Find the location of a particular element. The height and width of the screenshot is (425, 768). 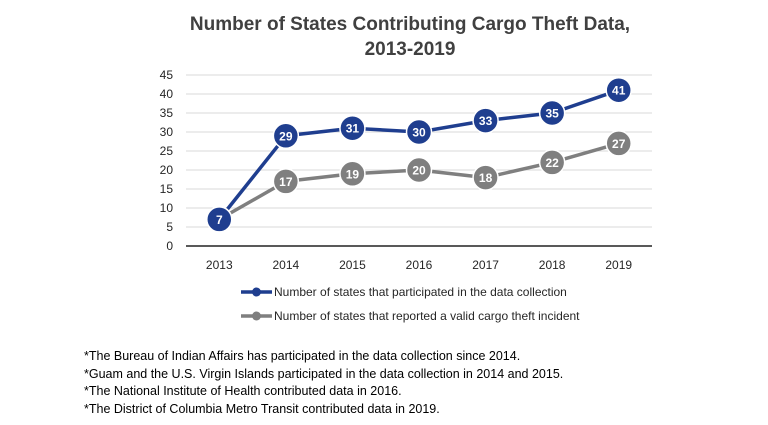

data-label: 22 is located at coordinates (552, 163).